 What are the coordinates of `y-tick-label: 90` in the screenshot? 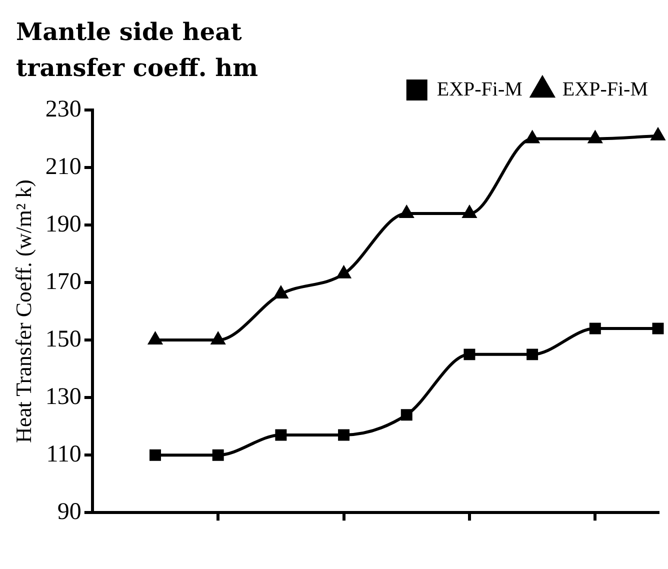 It's located at (69, 511).